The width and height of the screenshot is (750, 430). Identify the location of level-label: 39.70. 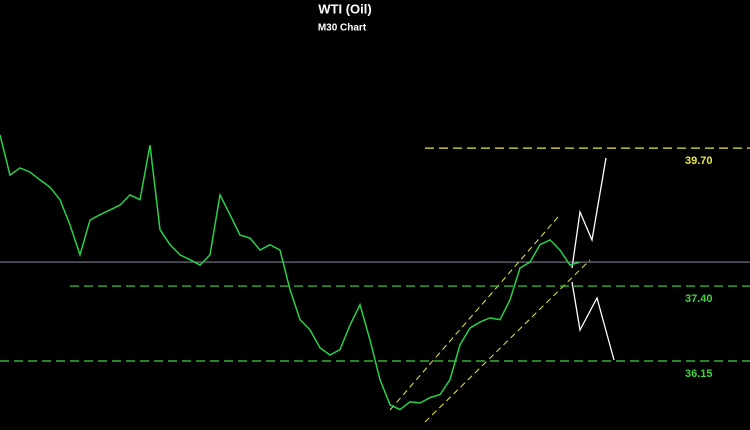
(699, 161).